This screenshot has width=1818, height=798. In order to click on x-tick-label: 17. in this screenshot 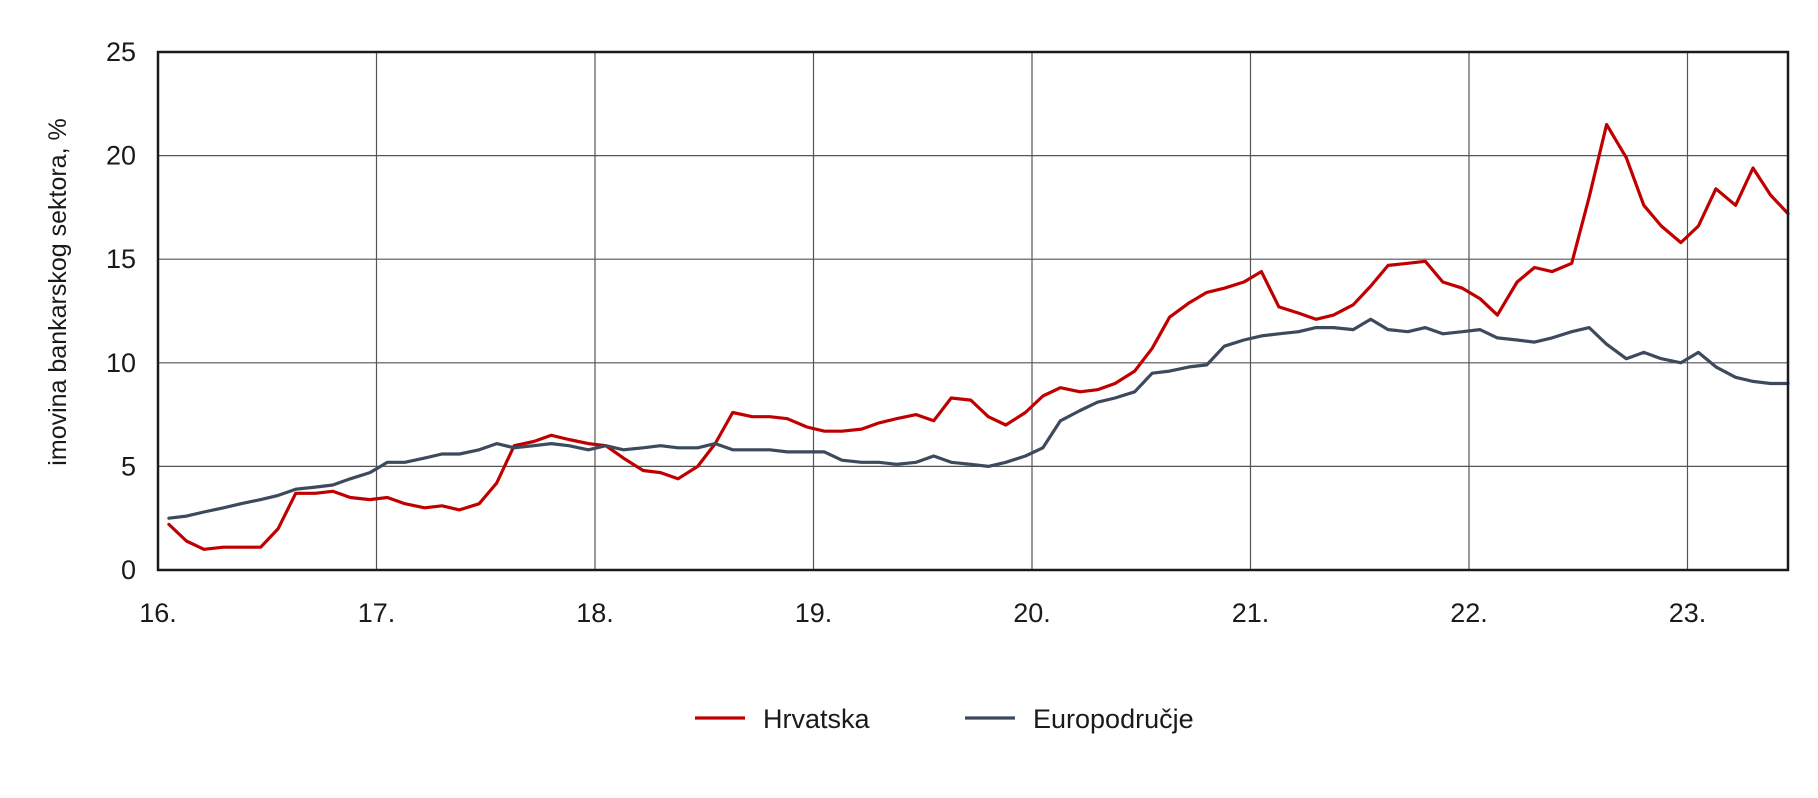, I will do `click(377, 613)`.